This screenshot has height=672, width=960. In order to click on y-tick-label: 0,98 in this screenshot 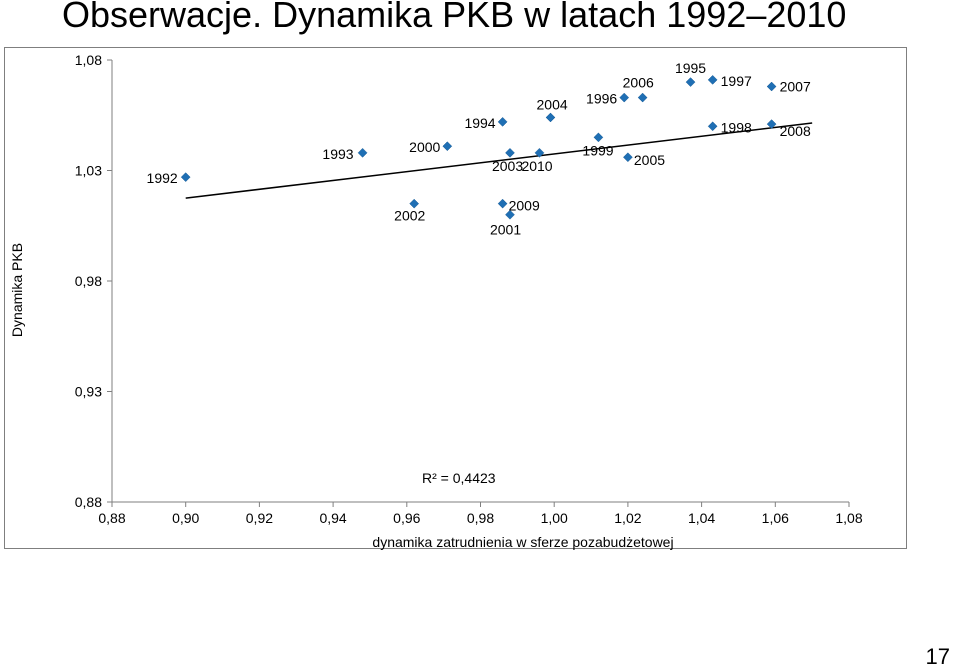, I will do `click(88, 281)`.